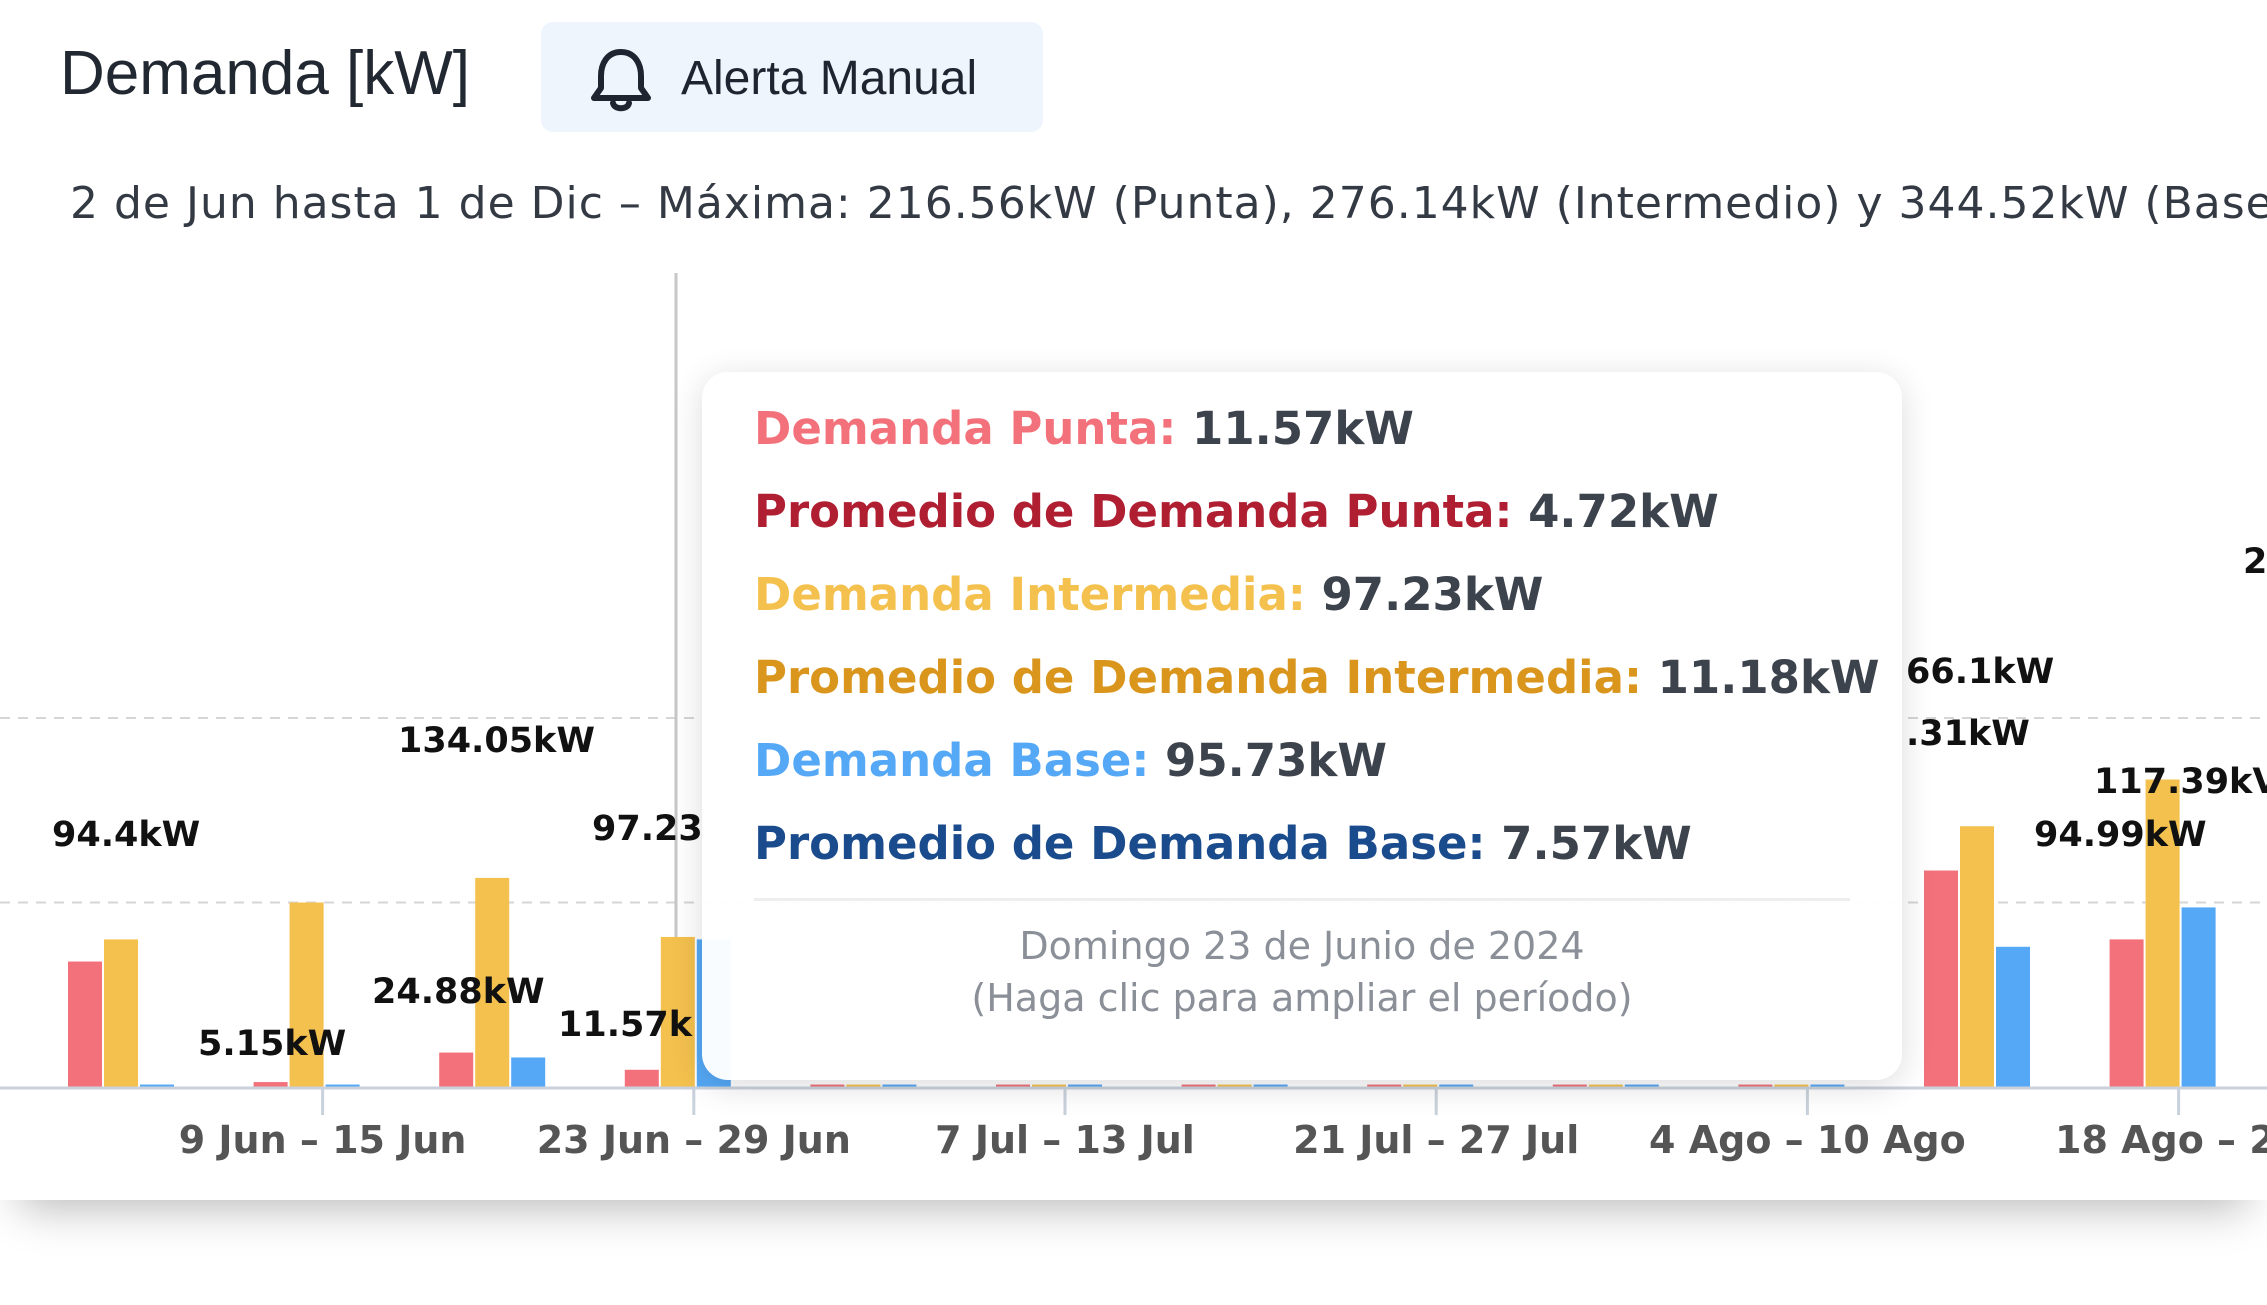  Describe the element at coordinates (1968, 734) in the screenshot. I see `bar-data-label: .31kW` at that location.